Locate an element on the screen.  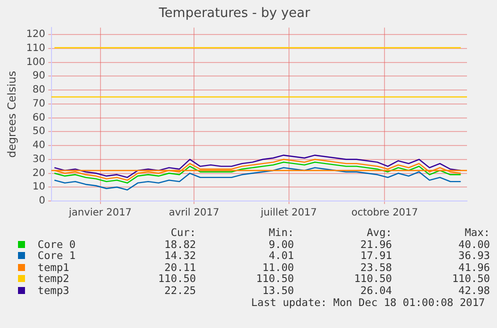
text: 11.00 is located at coordinates (277, 268).